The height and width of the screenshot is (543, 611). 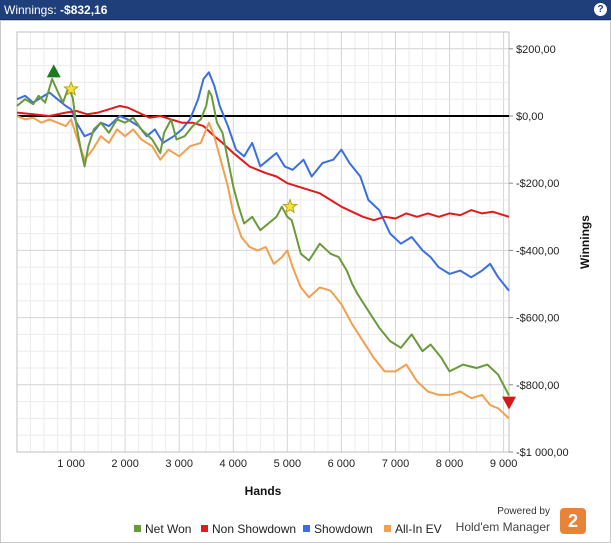 I want to click on low-marker-triangle, so click(x=509, y=403).